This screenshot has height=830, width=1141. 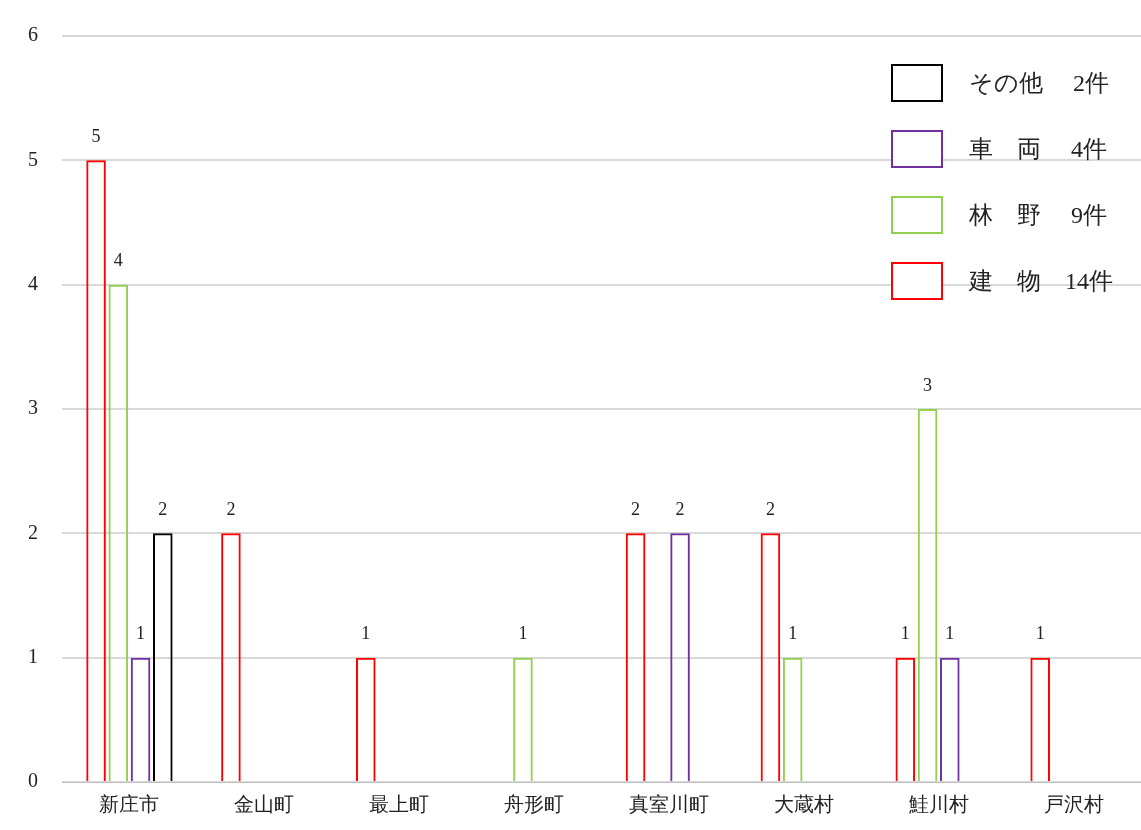 What do you see at coordinates (803, 804) in the screenshot?
I see `x-tick-label: 大蔵村` at bounding box center [803, 804].